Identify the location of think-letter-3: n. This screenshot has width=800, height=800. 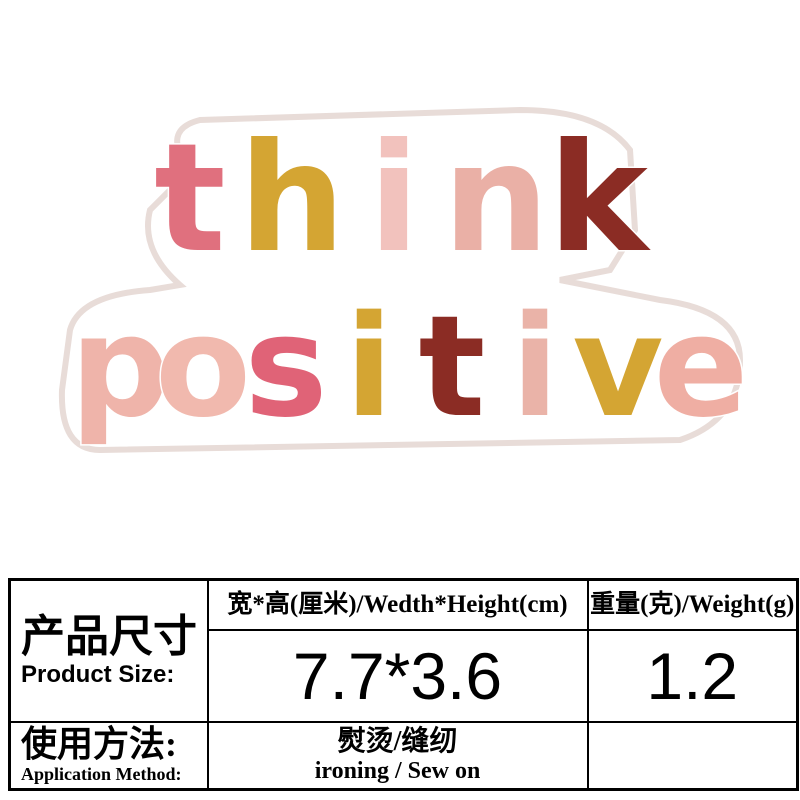
(496, 199).